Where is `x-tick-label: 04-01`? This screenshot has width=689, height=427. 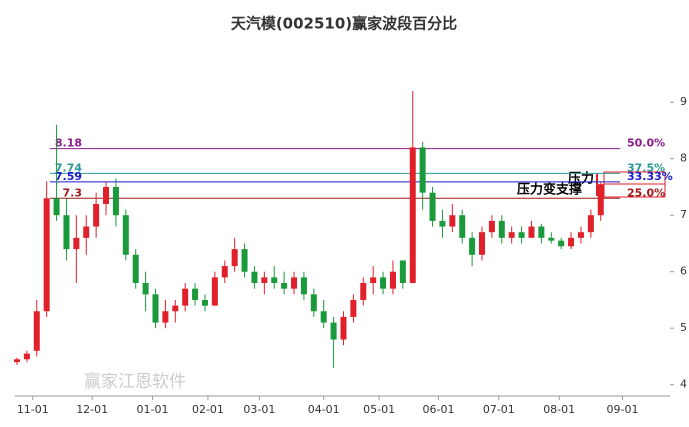
x-tick-label: 04-01 is located at coordinates (324, 409).